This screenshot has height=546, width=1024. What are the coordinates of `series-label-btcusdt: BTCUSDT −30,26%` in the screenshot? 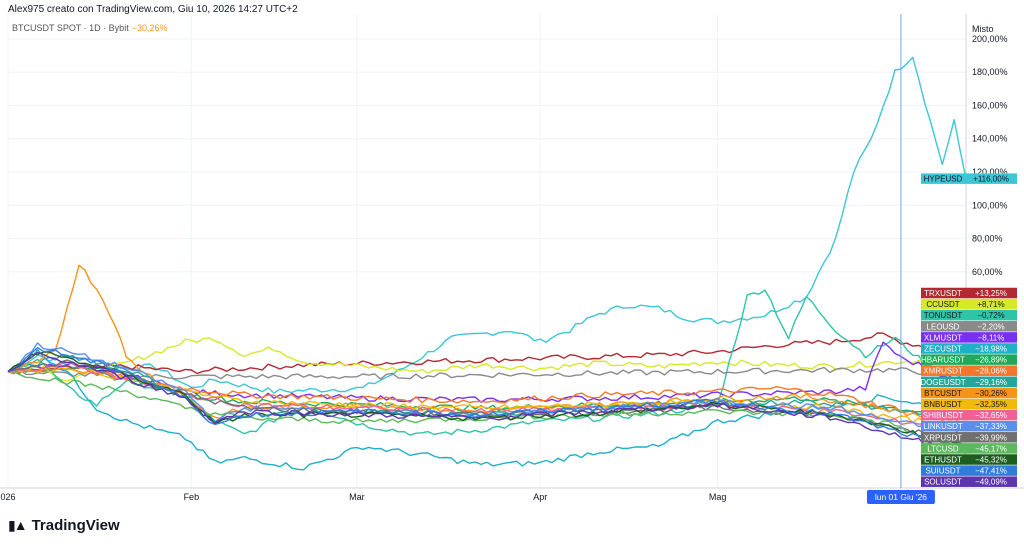 It's located at (969, 393).